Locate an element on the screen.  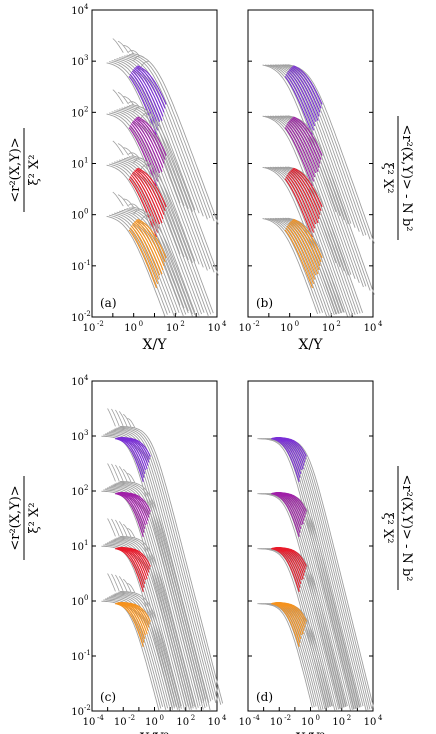
plot-area is located at coordinates (310, 546).